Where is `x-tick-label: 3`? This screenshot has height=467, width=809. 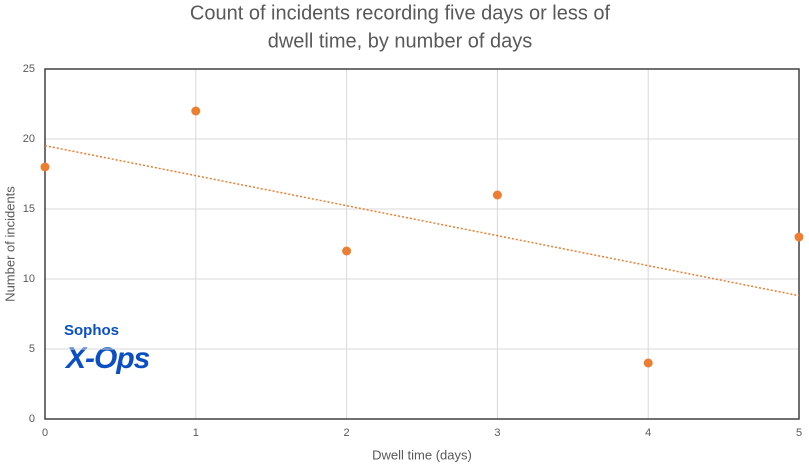 x-tick-label: 3 is located at coordinates (497, 433).